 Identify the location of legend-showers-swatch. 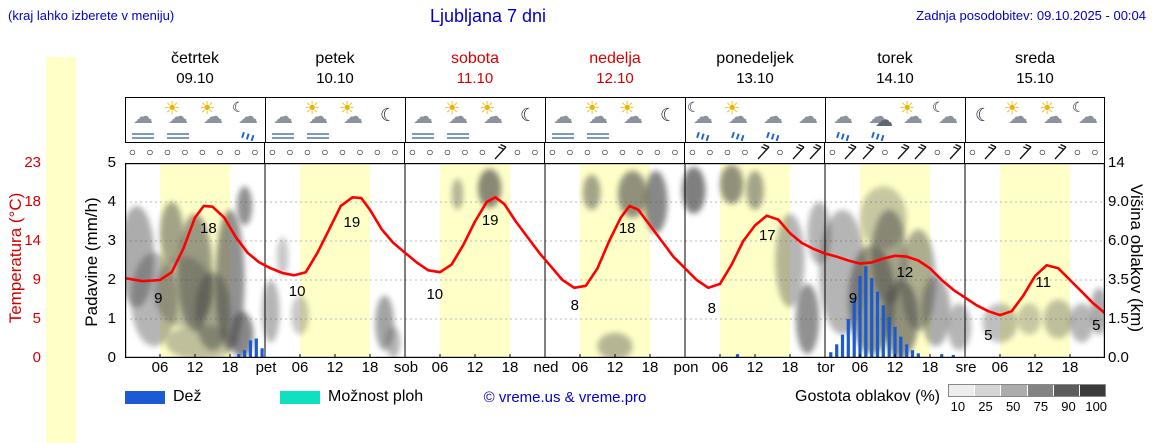
(300, 397).